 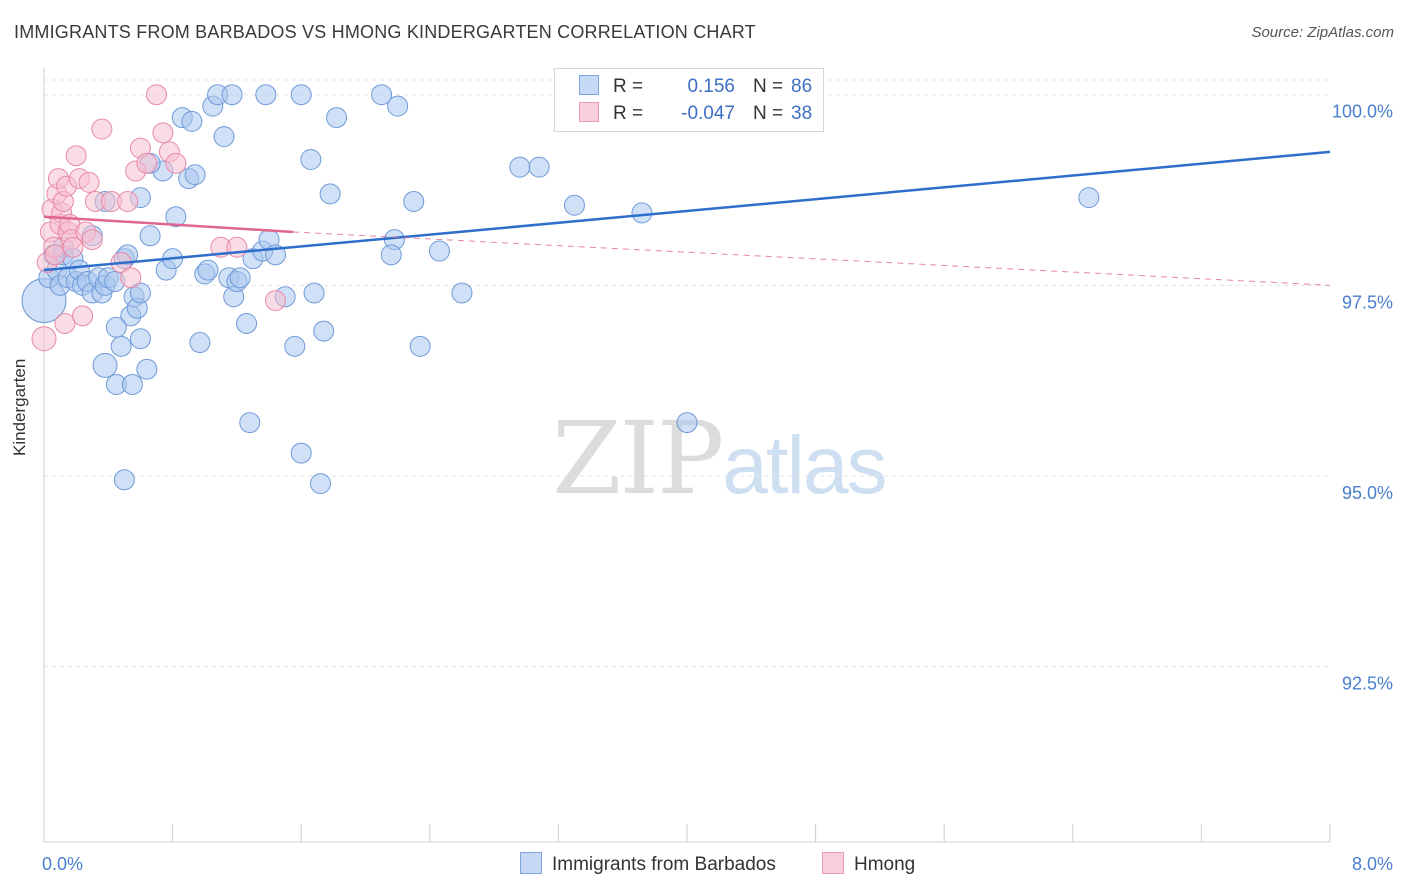 I want to click on y-axis-label: Kindergarten, so click(x=19, y=407).